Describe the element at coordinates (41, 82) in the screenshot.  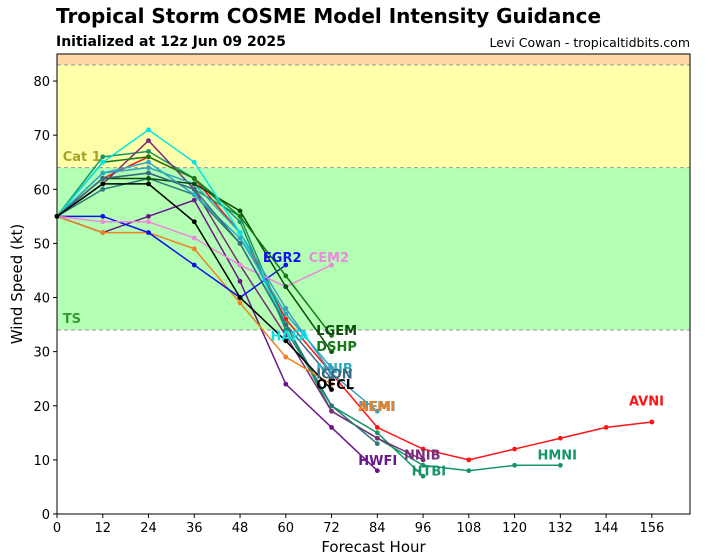
I see `y-tick-label: 80` at that location.